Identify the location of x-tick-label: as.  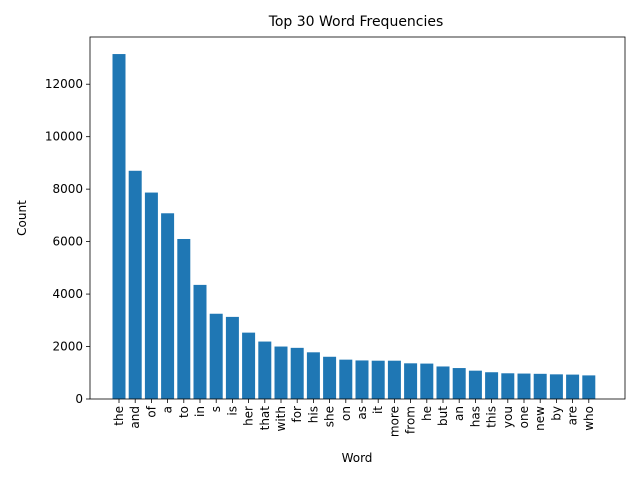
(362, 413).